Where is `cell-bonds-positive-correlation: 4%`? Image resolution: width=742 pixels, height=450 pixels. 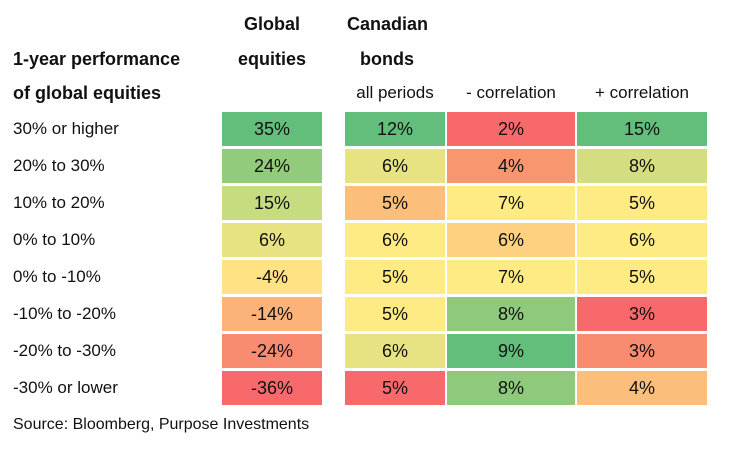
cell-bonds-positive-correlation: 4% is located at coordinates (642, 388).